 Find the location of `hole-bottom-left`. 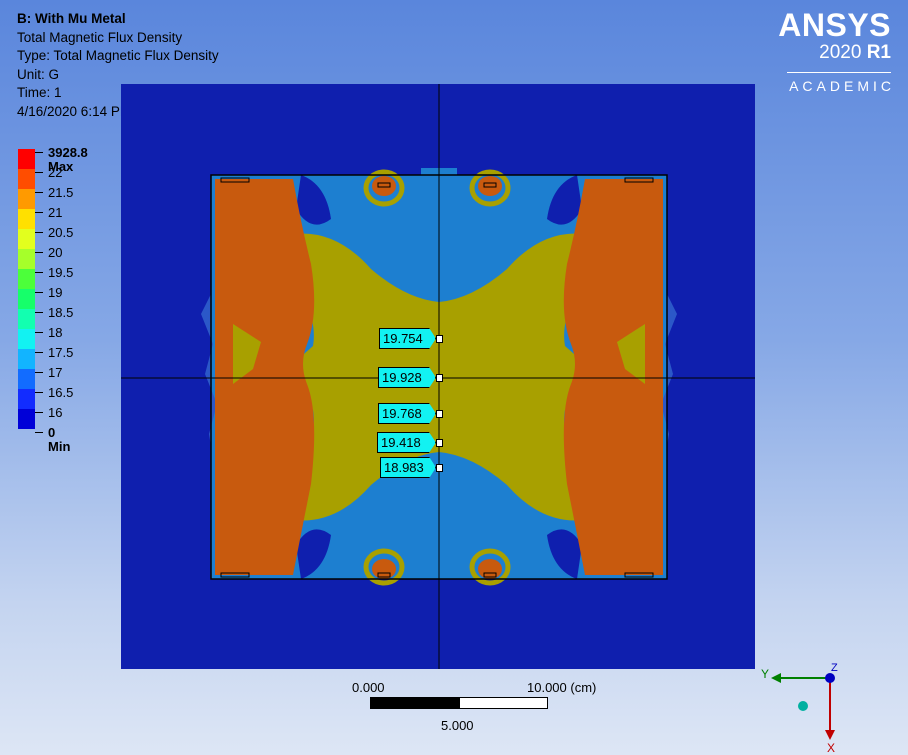

hole-bottom-left is located at coordinates (313, 554).